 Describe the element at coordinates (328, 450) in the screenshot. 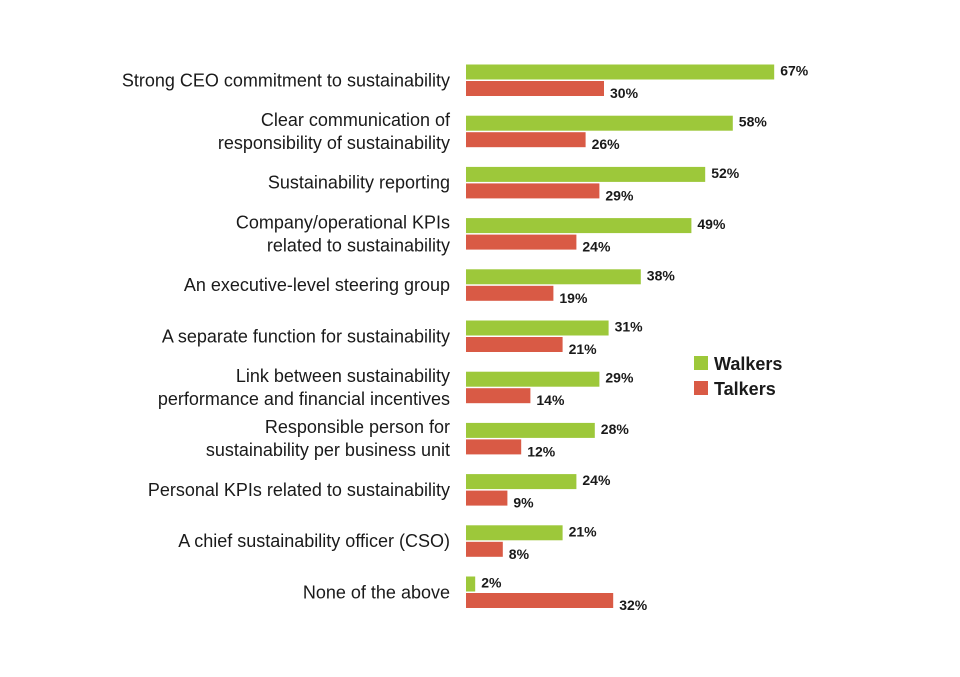

I see `category-label: sustainability per business unit` at that location.